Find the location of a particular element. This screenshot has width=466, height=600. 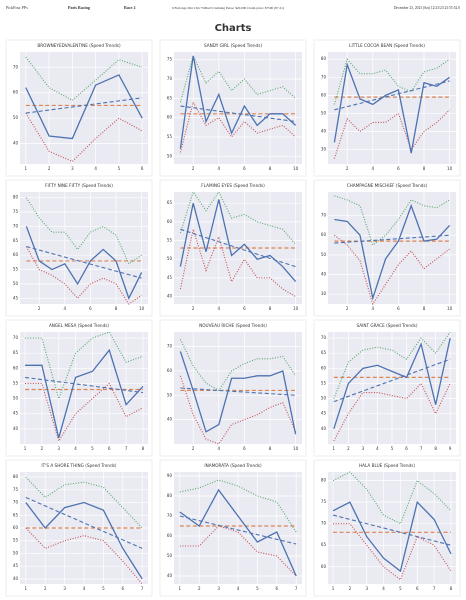

heading: Charts is located at coordinates (233, 28).